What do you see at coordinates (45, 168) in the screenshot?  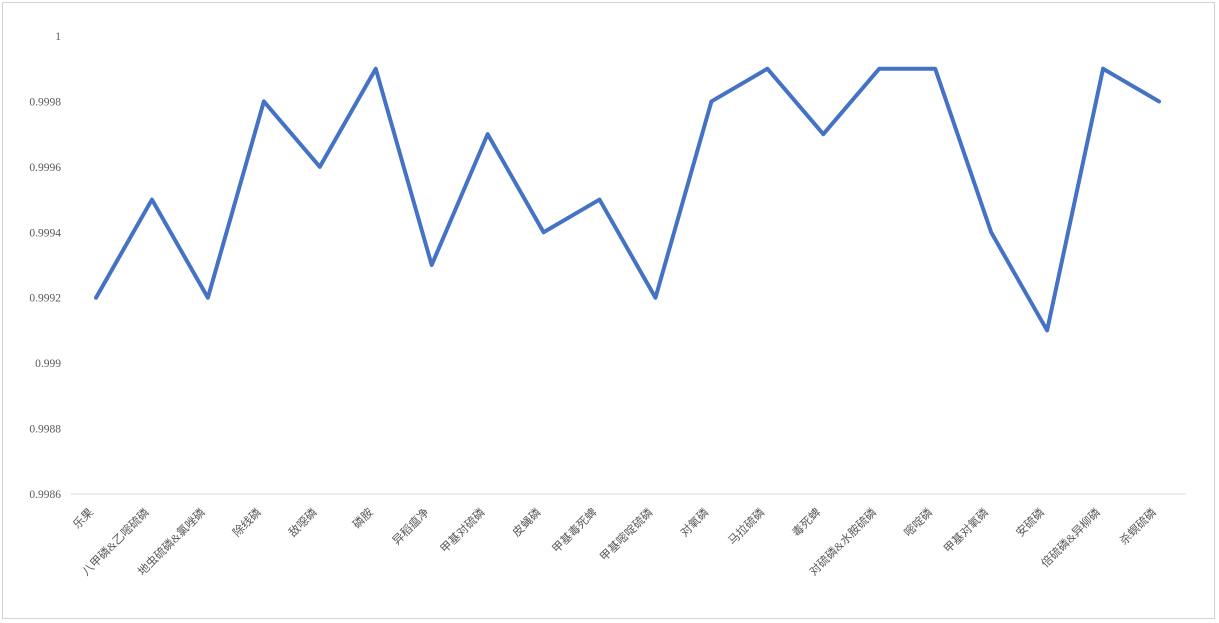 I see `y-axis-tick-label: 0.9996` at bounding box center [45, 168].